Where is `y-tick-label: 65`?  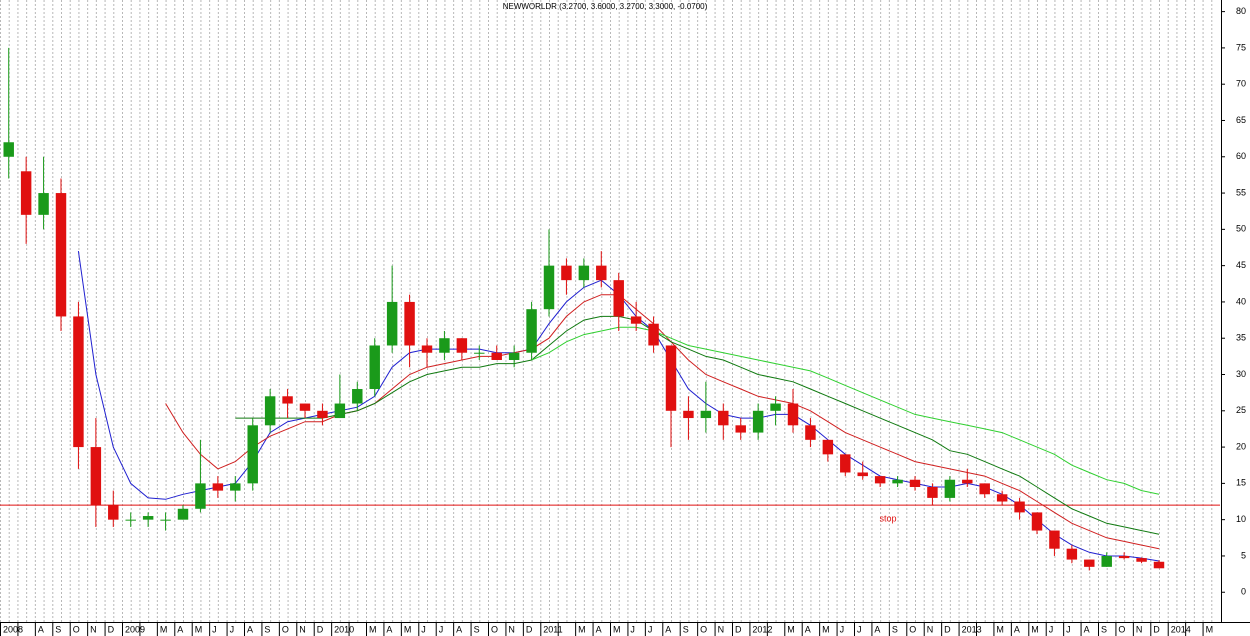 y-tick-label: 65 is located at coordinates (1241, 120).